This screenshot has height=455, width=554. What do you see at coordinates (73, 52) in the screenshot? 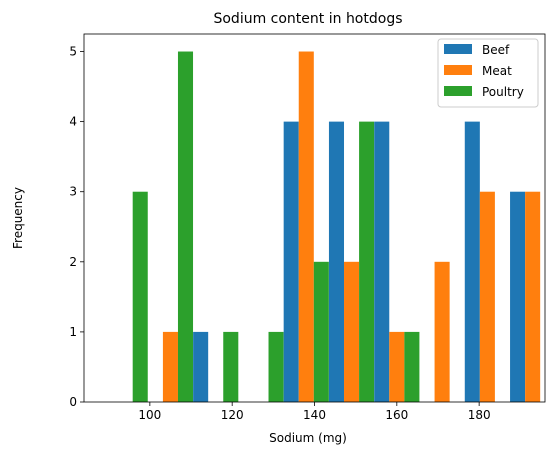
I see `y-tick-label: 5` at bounding box center [73, 52].